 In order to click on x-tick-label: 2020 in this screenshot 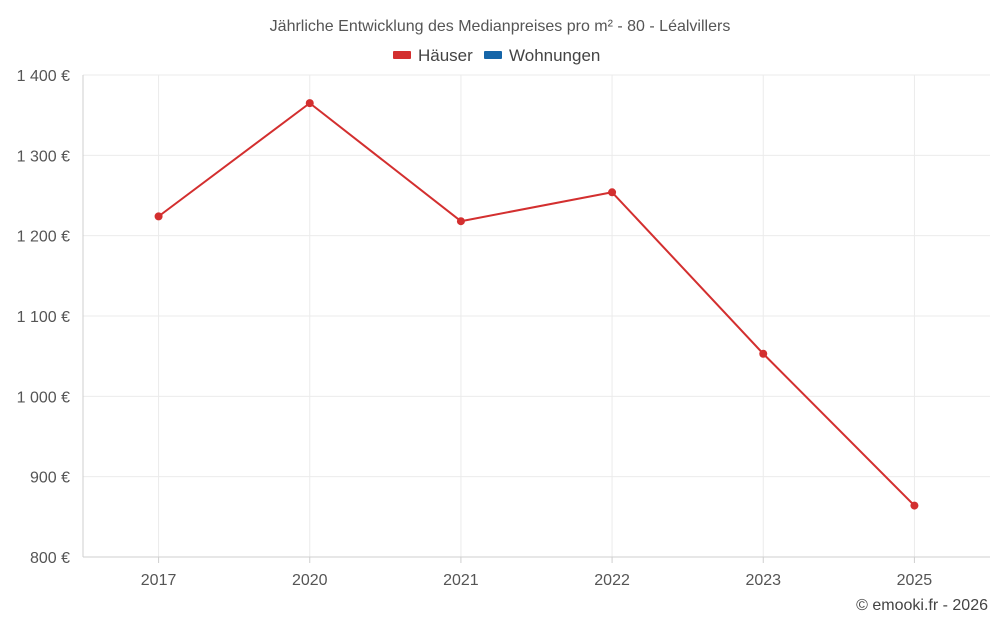, I will do `click(310, 580)`.